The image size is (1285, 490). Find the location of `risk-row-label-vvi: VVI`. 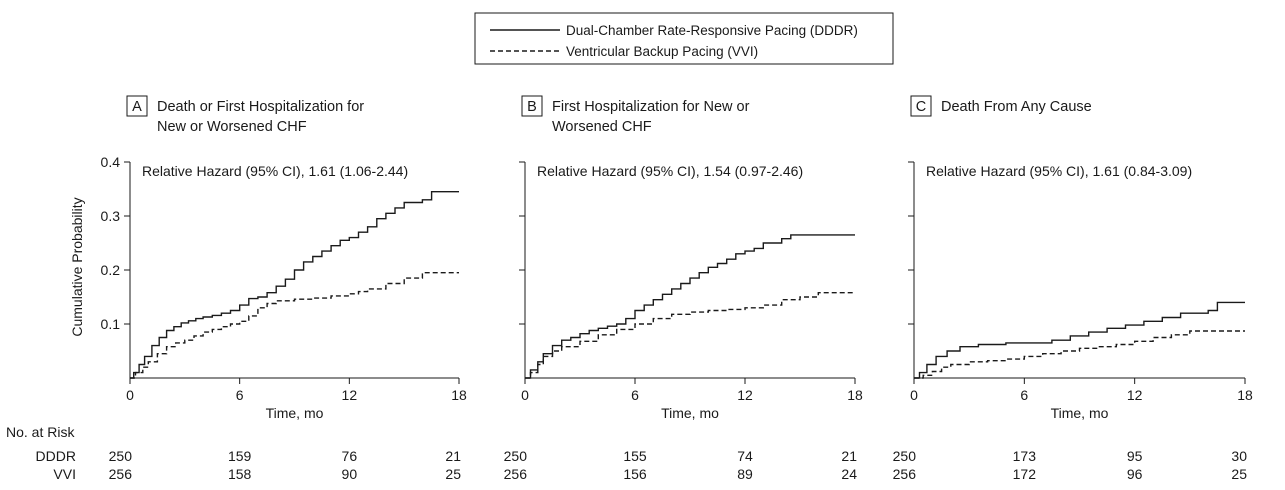

risk-row-label-vvi: VVI is located at coordinates (64, 474).